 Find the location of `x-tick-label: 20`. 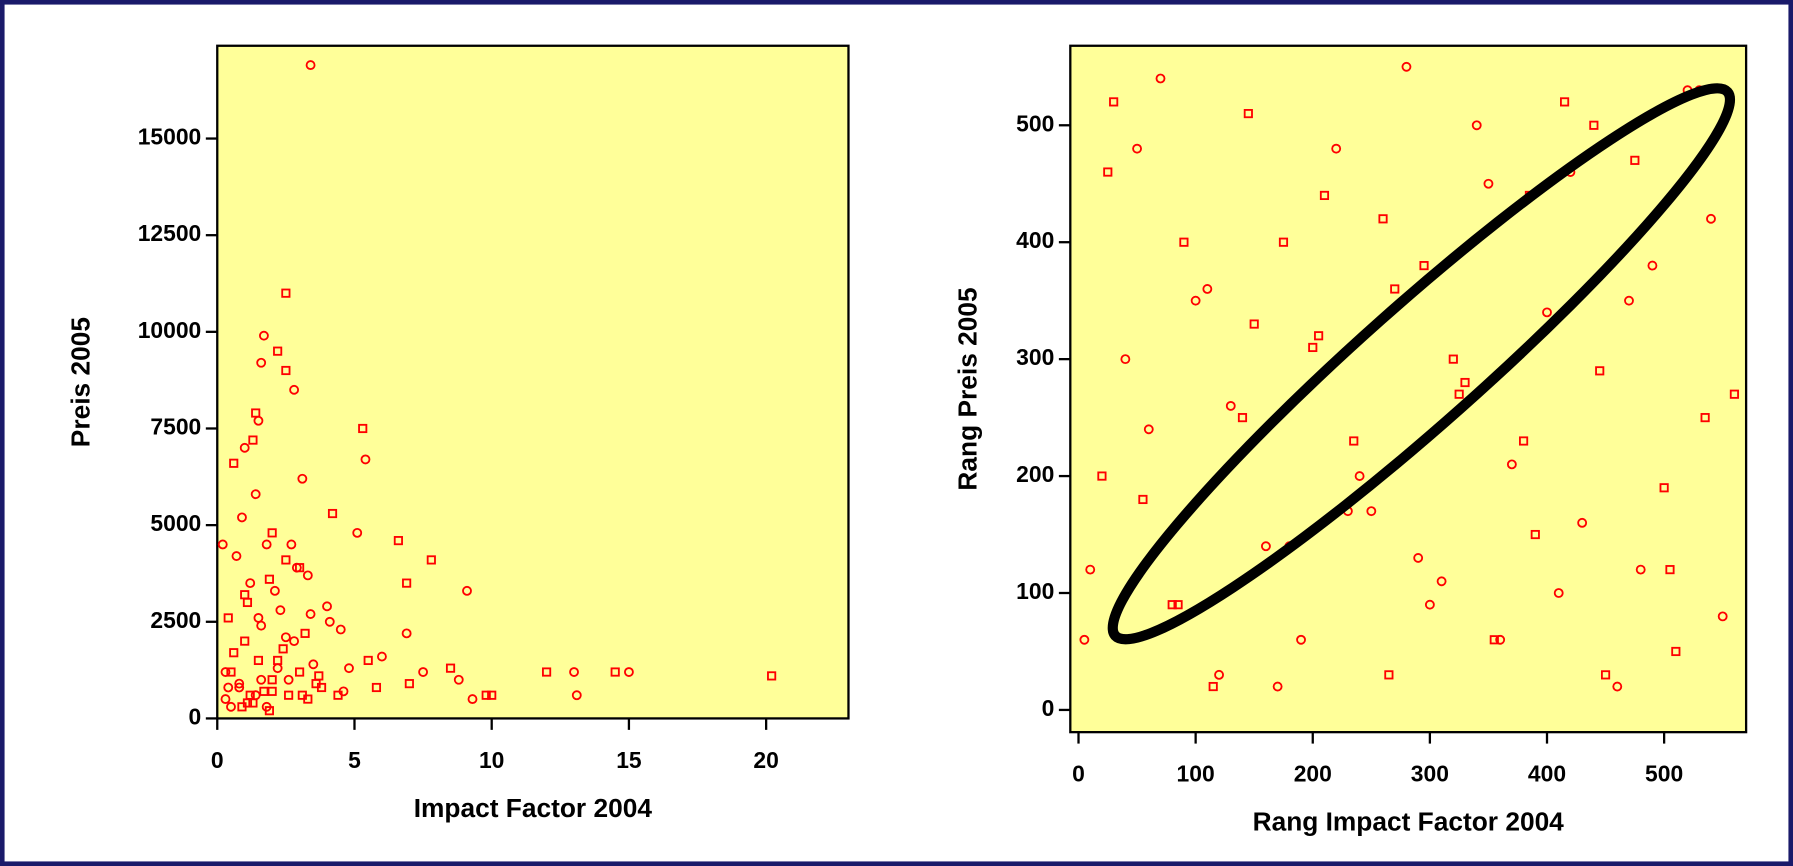

x-tick-label: 20 is located at coordinates (765, 760).